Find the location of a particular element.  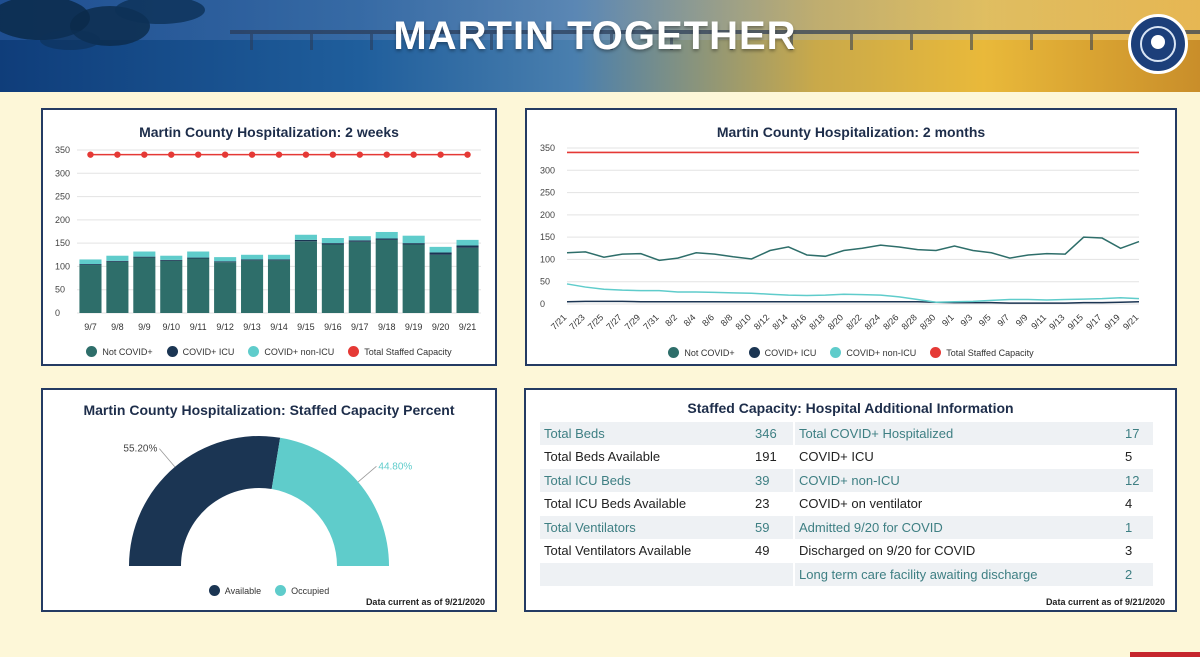

capacity-gauge-chart: 55.20% 44.80% is located at coordinates (267, 501).